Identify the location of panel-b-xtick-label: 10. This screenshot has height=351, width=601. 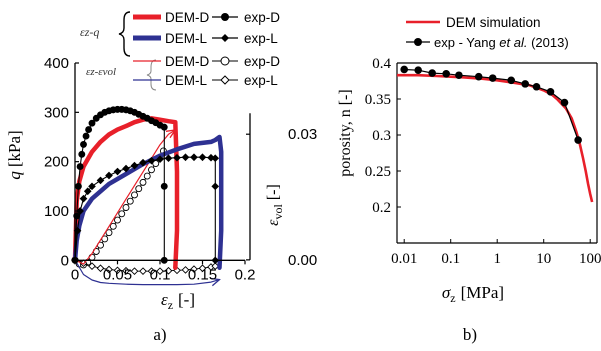
(543, 259).